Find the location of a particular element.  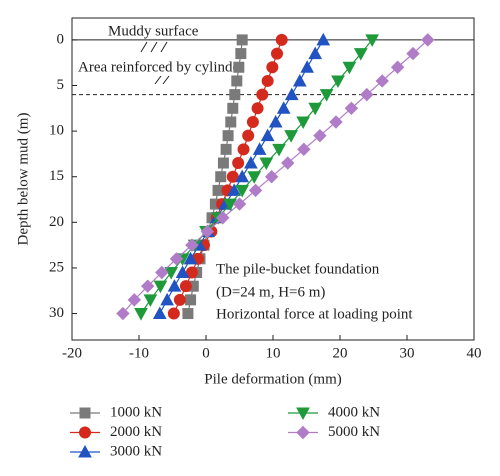

annotation: Horizontal force at loading point is located at coordinates (314, 314).